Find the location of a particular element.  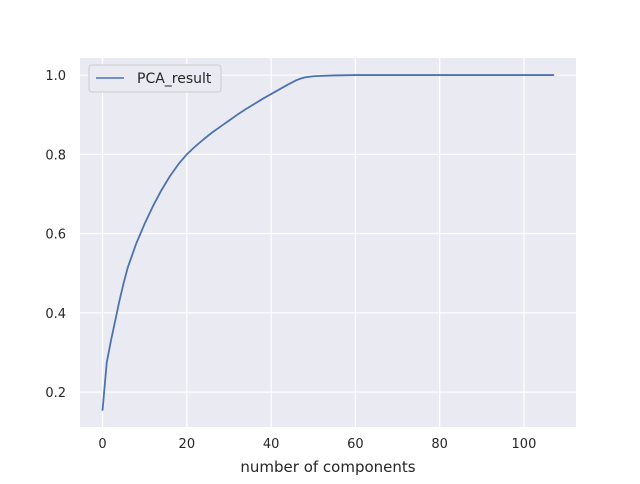

y-tick-label: 0.2 is located at coordinates (55, 393).